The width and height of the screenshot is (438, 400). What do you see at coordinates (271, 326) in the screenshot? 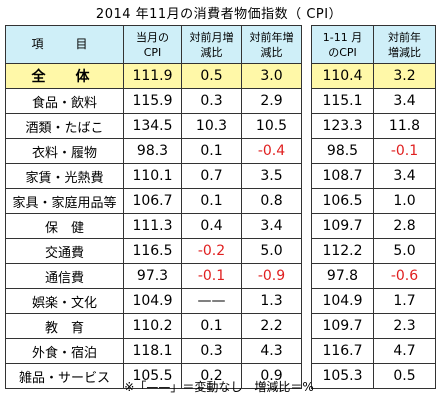
I see `cell-yoy: 2.2` at bounding box center [271, 326].